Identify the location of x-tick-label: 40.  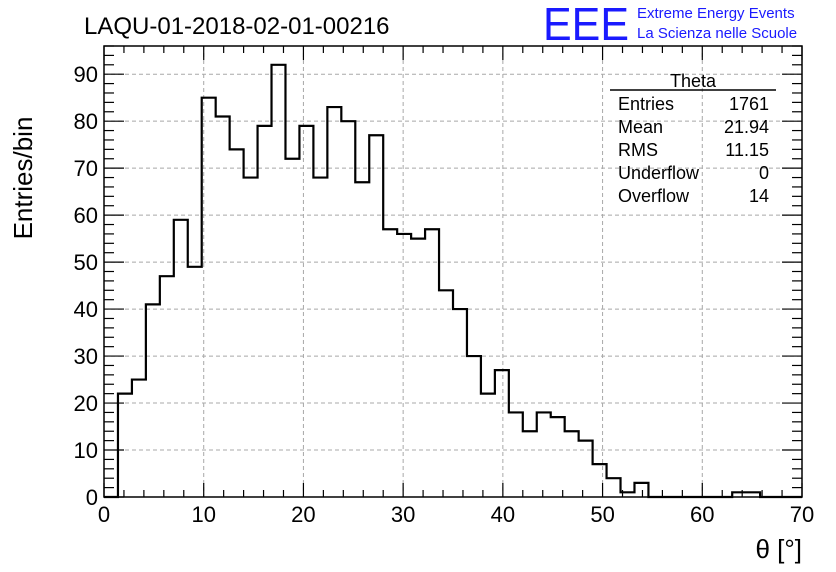
(503, 514).